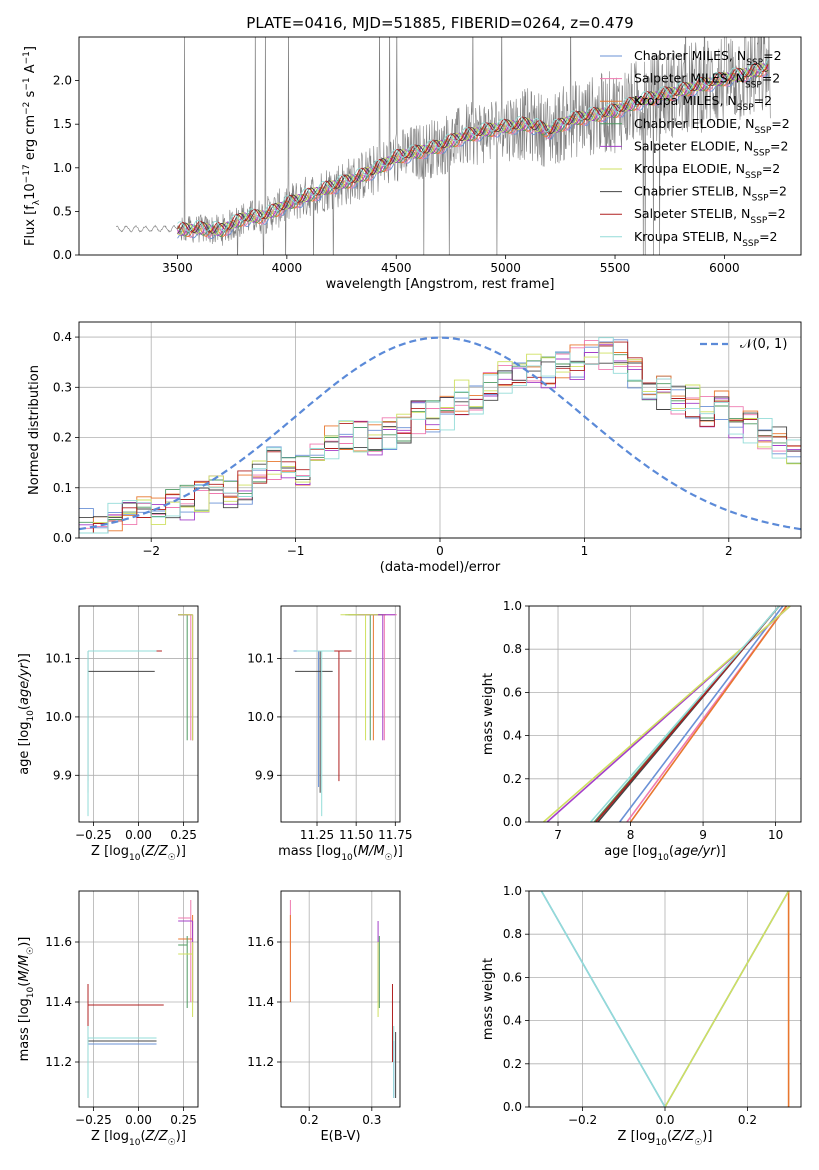  I want to click on x-axis-label: mass [log10(M/M☉)], so click(340, 853).